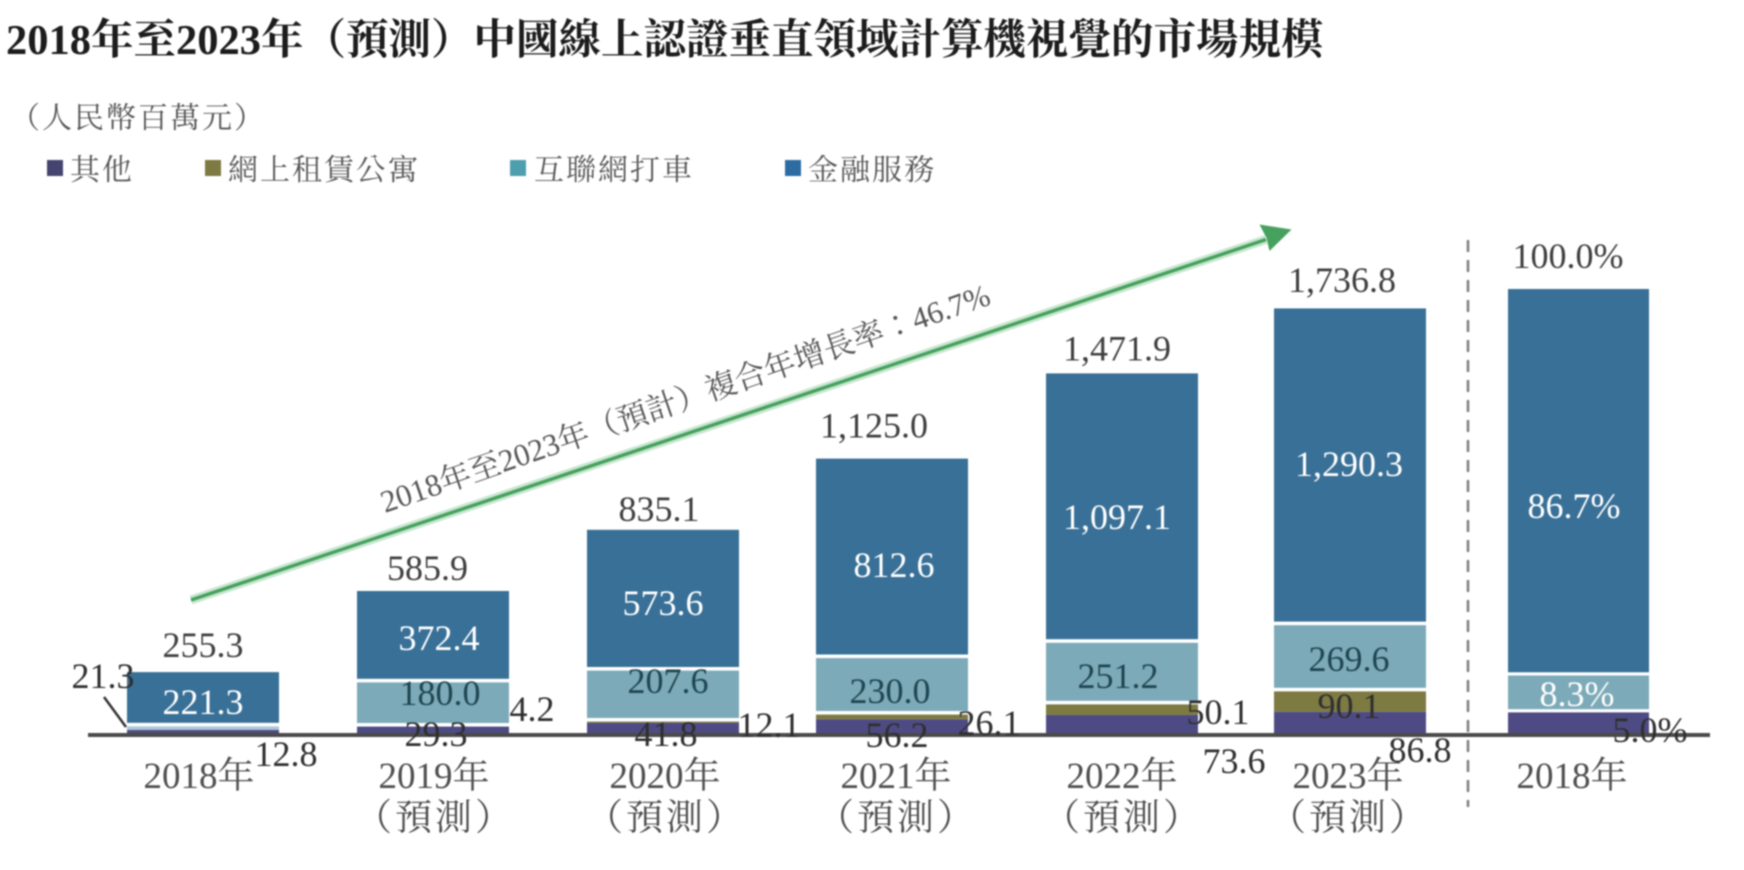 The image size is (1744, 870). I want to click on svg-text: 73.6, so click(1234, 761).